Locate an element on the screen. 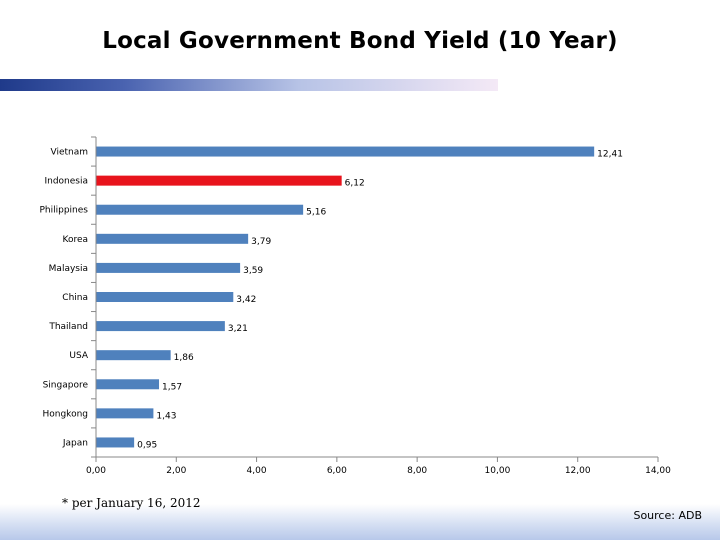  category-label: Korea is located at coordinates (75, 240).